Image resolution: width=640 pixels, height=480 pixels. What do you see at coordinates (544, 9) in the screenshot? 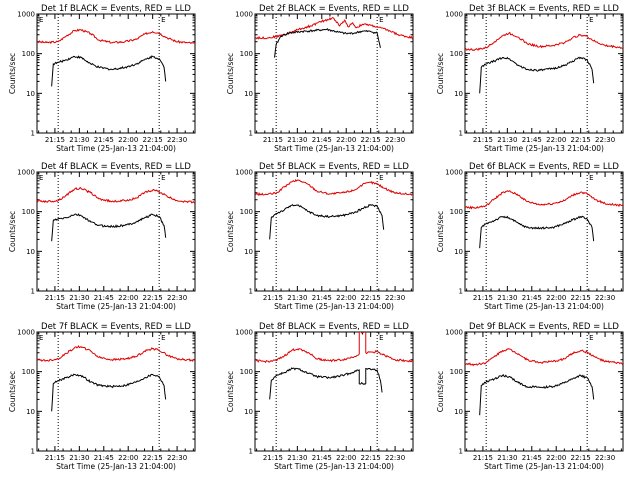
I see `panel-title: Det 3f BLACK = Events, RED = LLD` at bounding box center [544, 9].